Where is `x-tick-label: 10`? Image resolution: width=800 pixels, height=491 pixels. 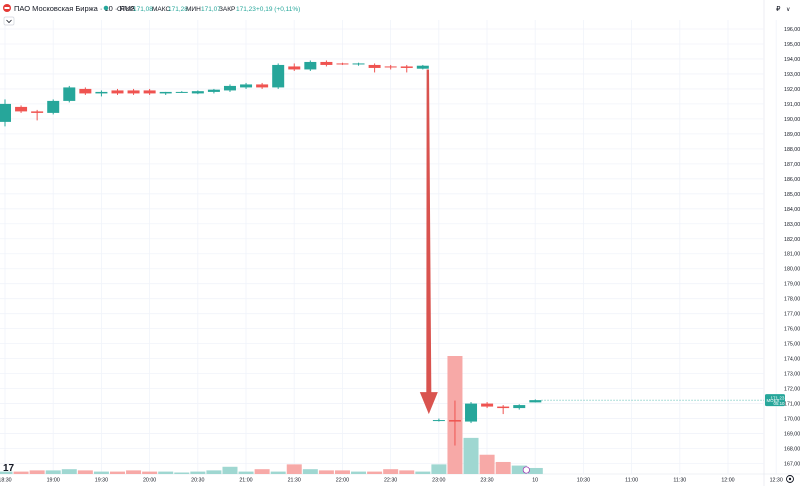 x-tick-label: 10 is located at coordinates (535, 481).